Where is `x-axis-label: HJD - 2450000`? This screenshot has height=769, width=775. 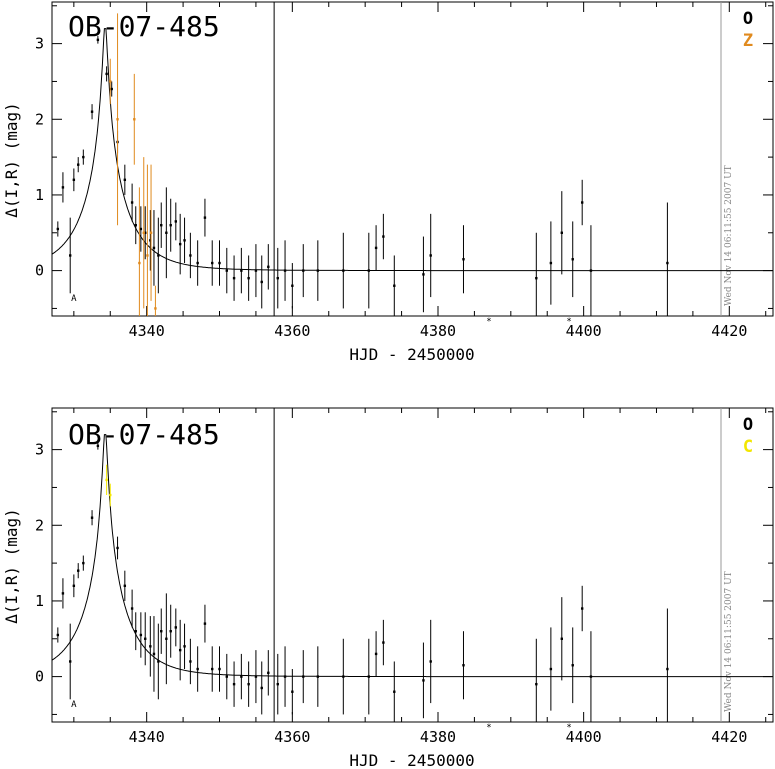 x-axis-label: HJD - 2450000 is located at coordinates (411, 760).